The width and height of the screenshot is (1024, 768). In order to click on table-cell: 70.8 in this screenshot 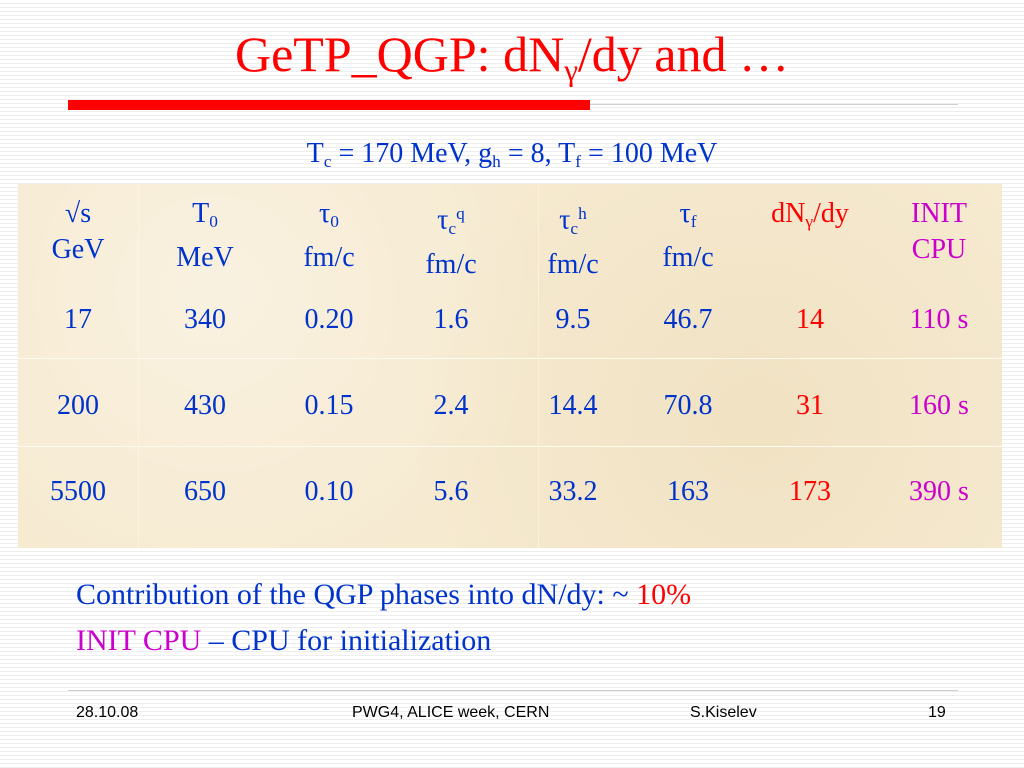, I will do `click(688, 405)`.